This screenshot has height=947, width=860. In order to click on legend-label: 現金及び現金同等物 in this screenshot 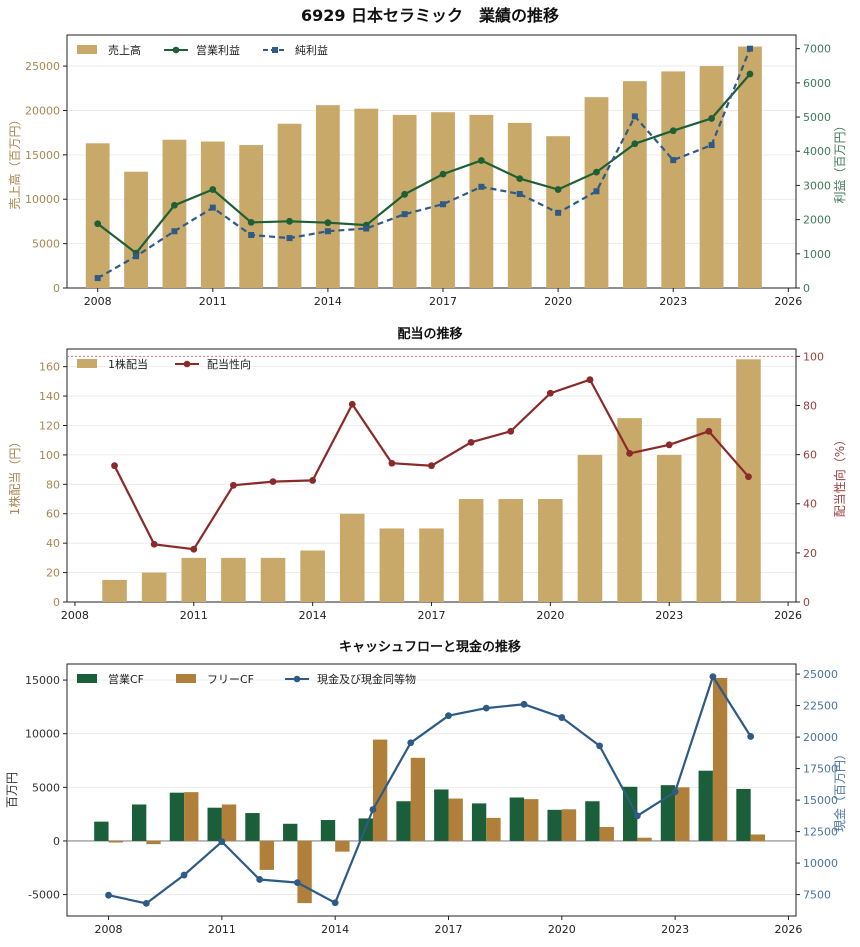, I will do `click(366, 679)`.